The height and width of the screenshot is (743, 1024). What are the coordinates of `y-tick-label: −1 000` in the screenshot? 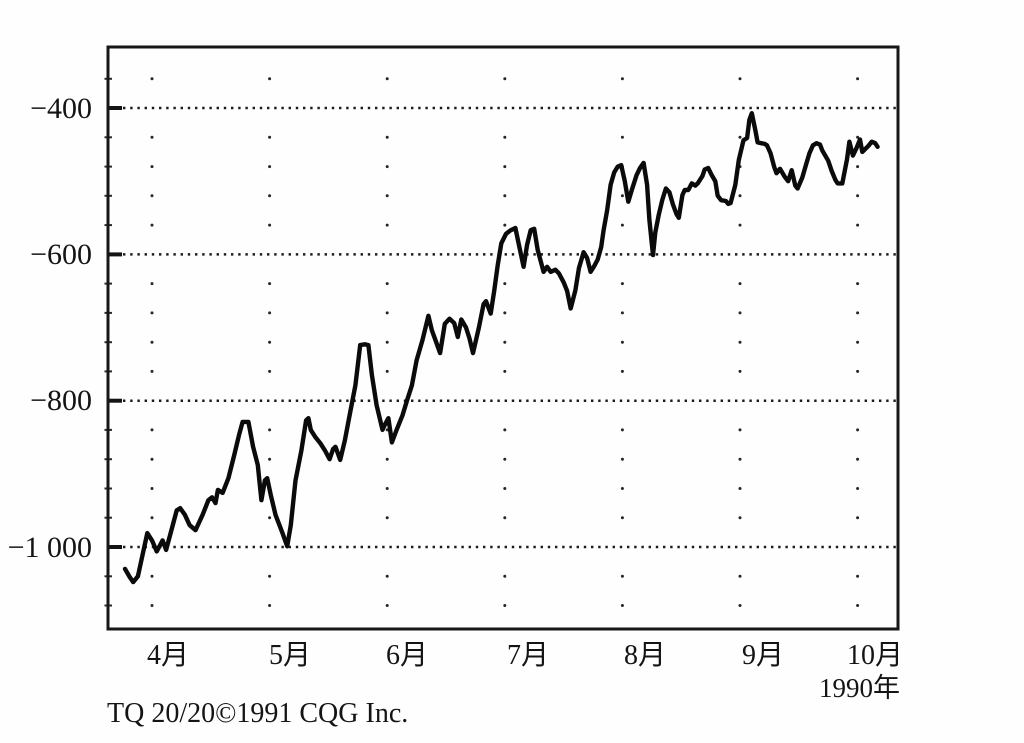 It's located at (50, 547).